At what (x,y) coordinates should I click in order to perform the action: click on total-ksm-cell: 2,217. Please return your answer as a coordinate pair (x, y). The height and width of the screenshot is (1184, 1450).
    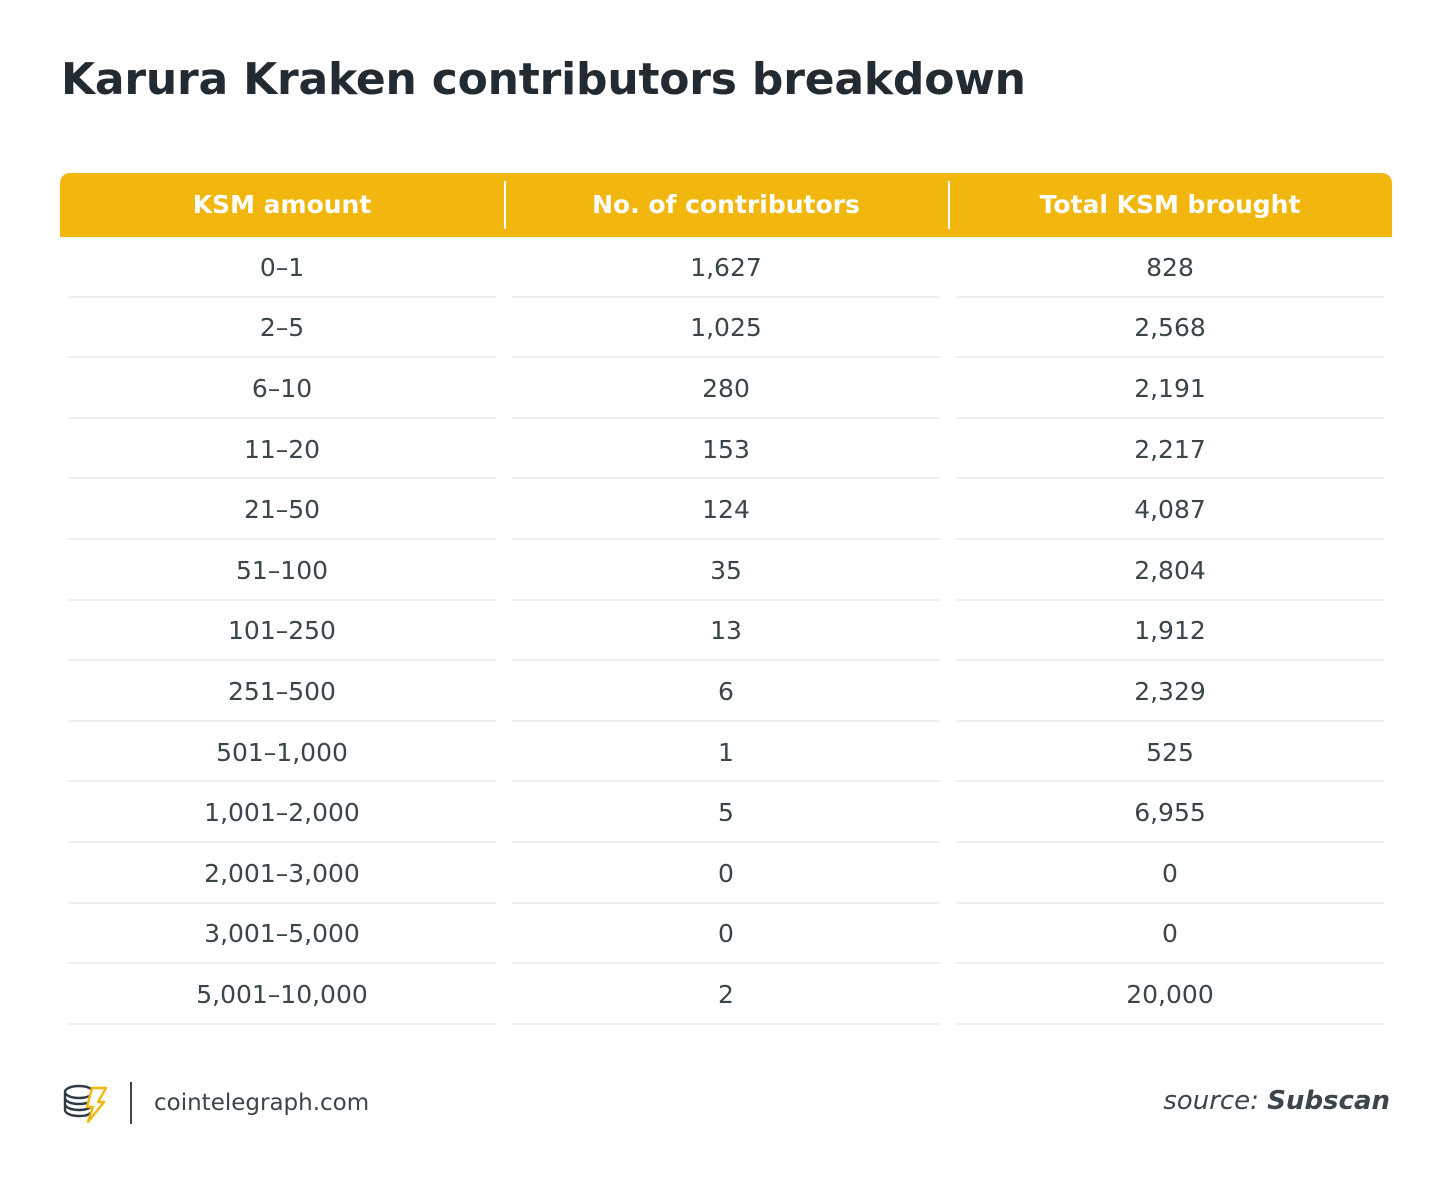
    Looking at the image, I should click on (1170, 449).